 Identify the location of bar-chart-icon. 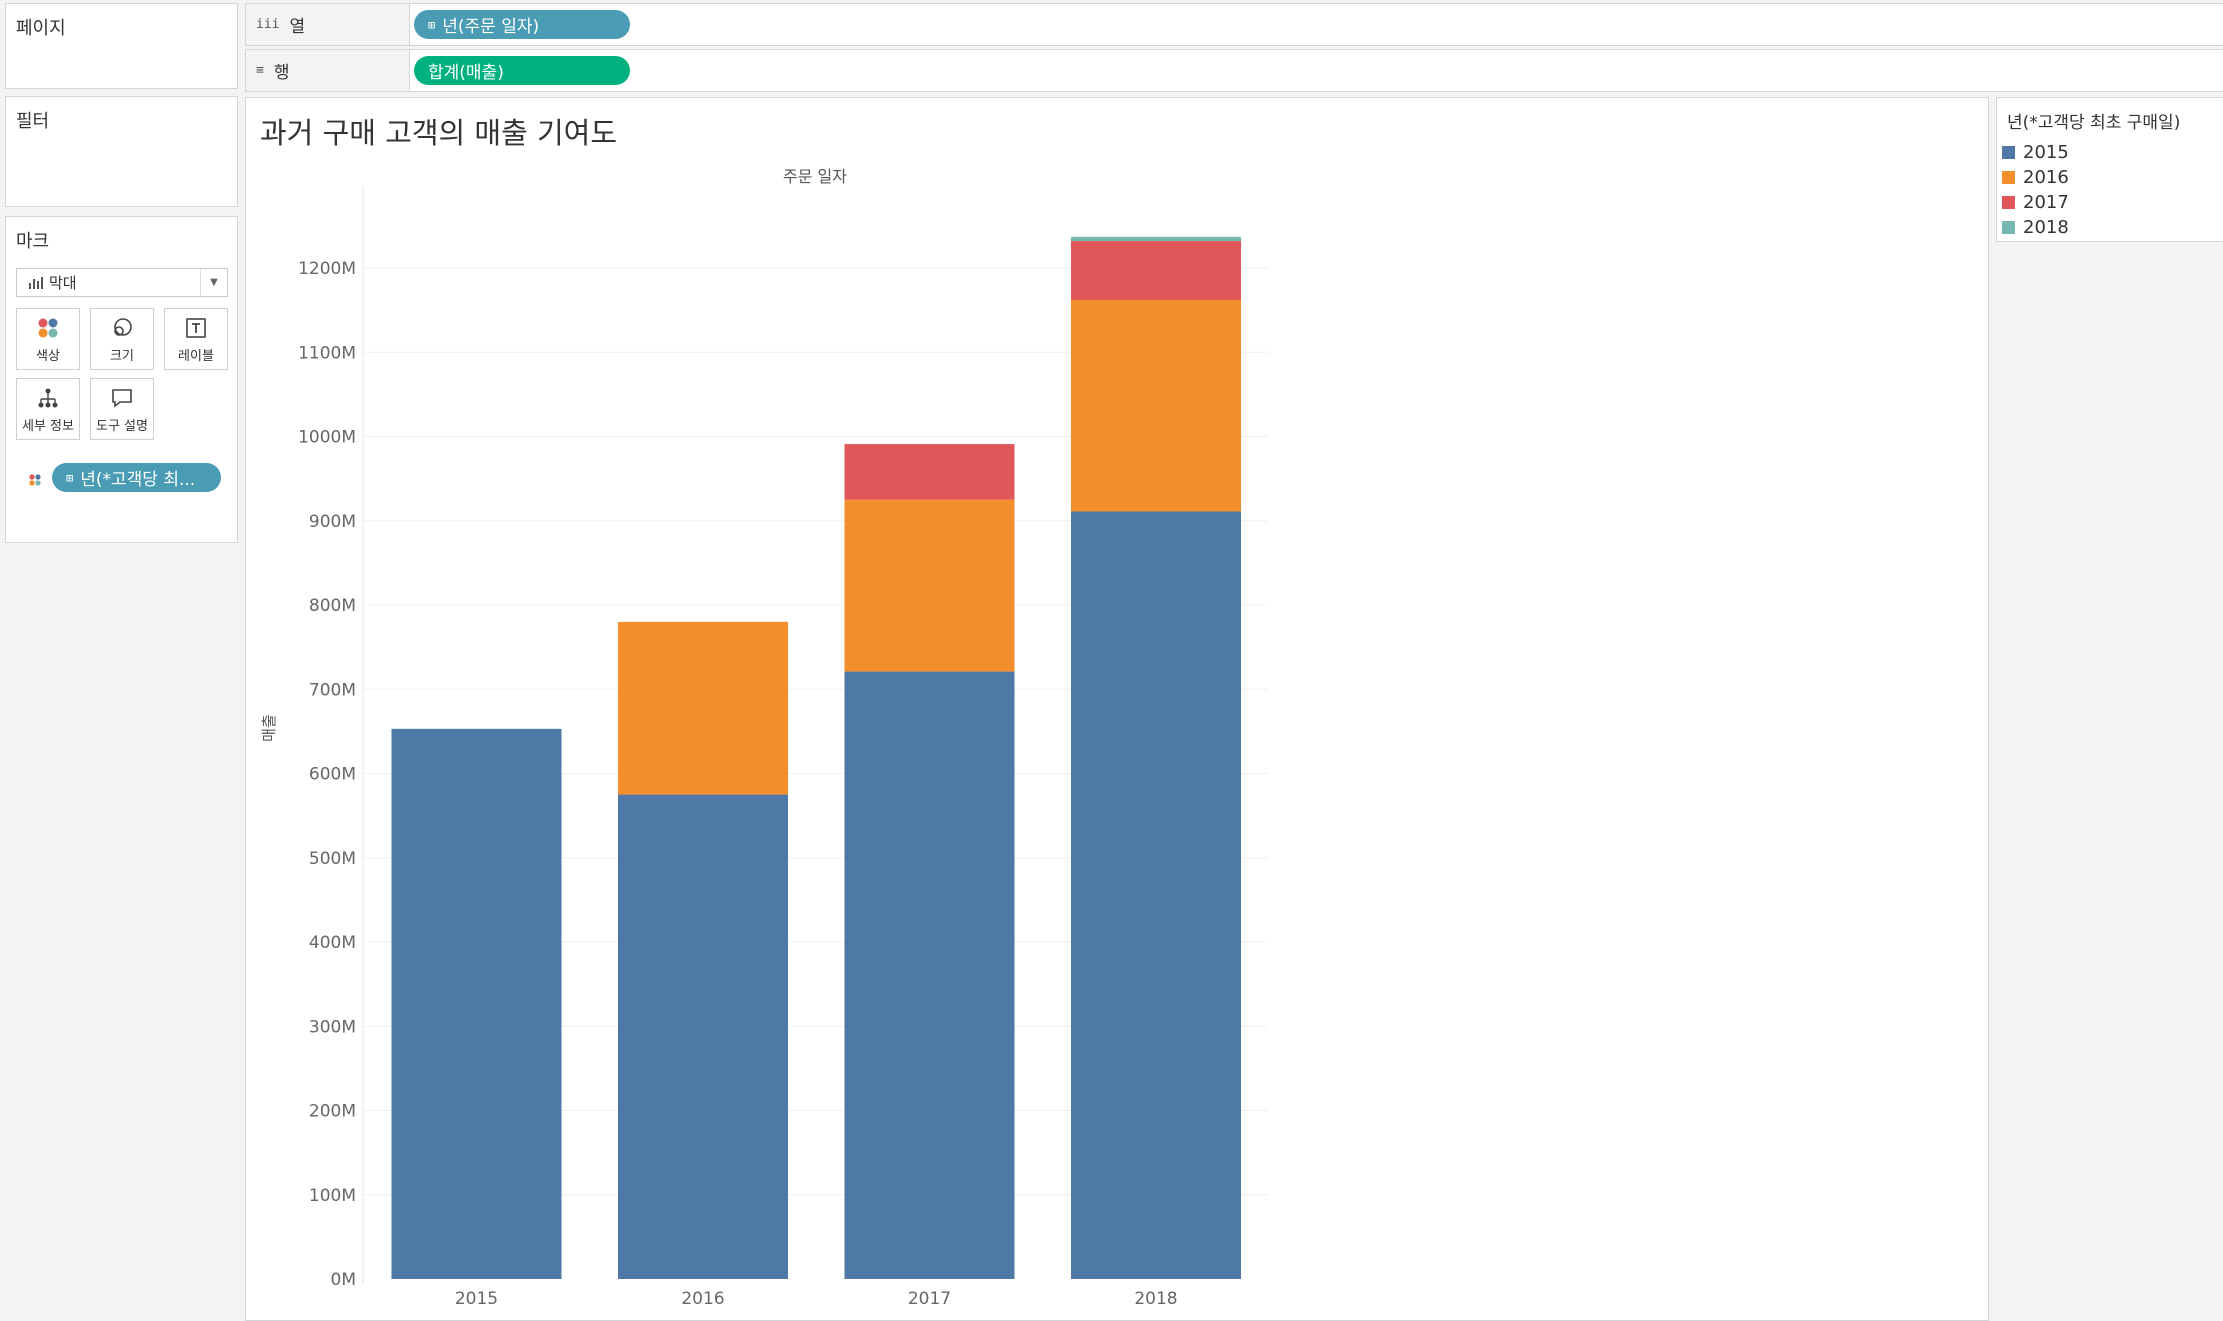
(36, 282).